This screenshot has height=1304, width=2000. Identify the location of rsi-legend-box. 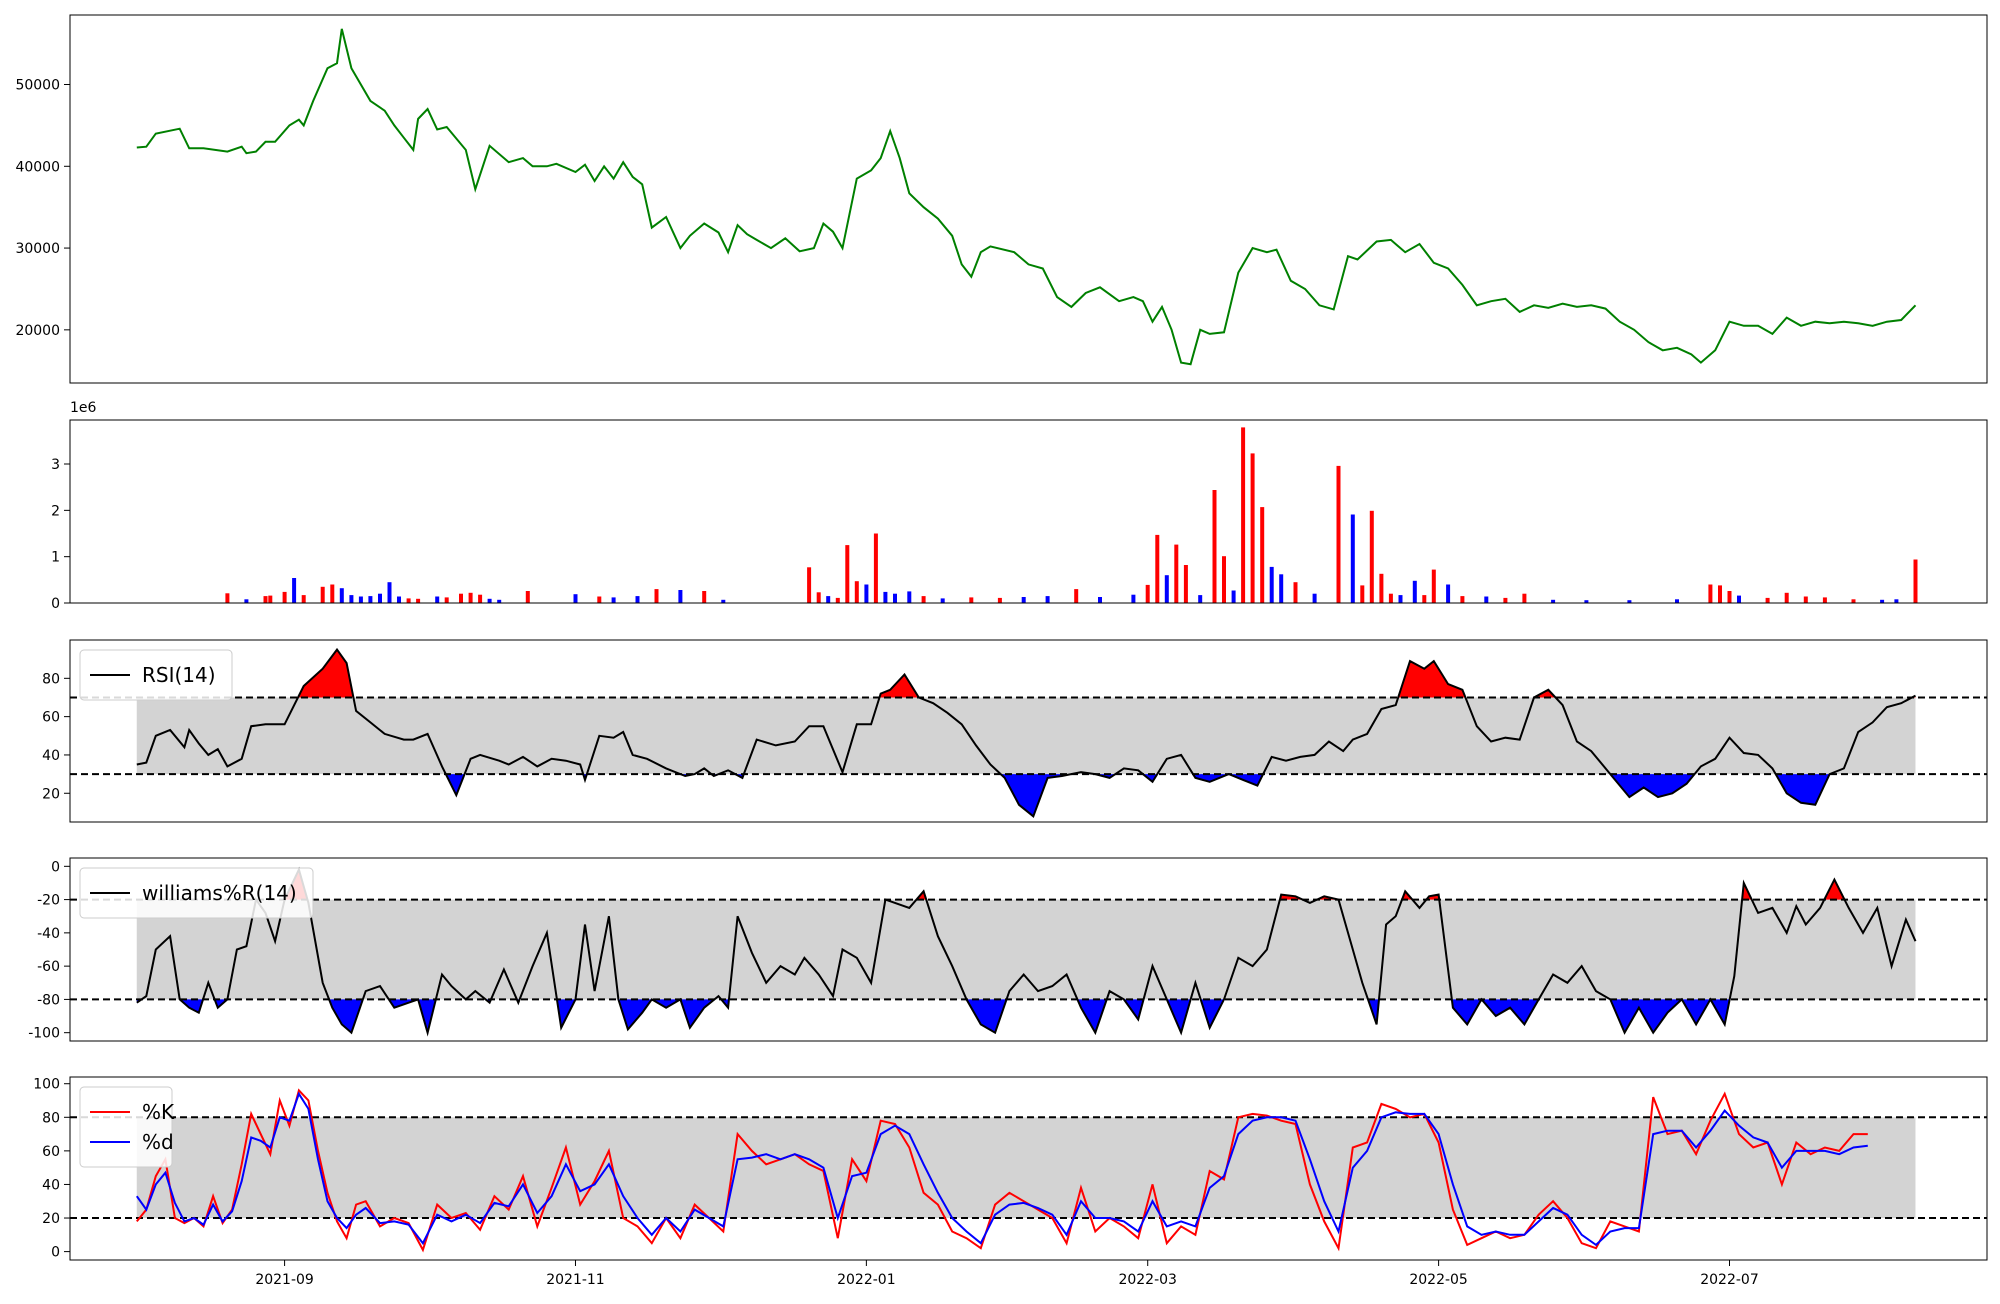
(156, 675).